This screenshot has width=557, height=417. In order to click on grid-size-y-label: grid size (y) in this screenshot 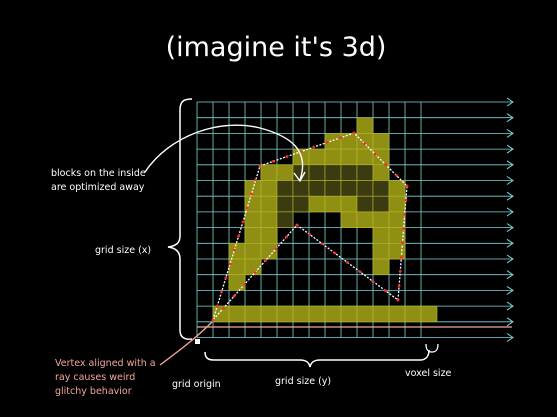, I will do `click(303, 381)`.